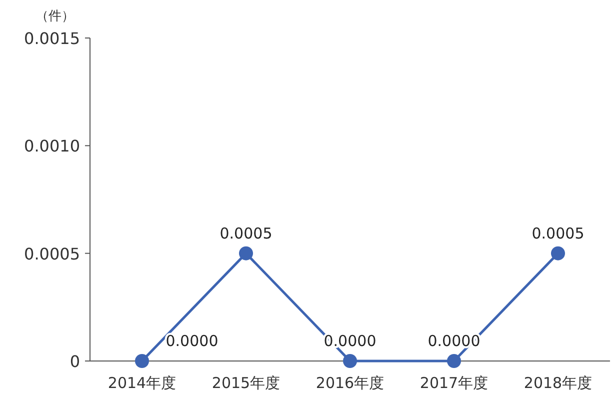  What do you see at coordinates (75, 361) in the screenshot?
I see `y-tick-label: 0` at bounding box center [75, 361].